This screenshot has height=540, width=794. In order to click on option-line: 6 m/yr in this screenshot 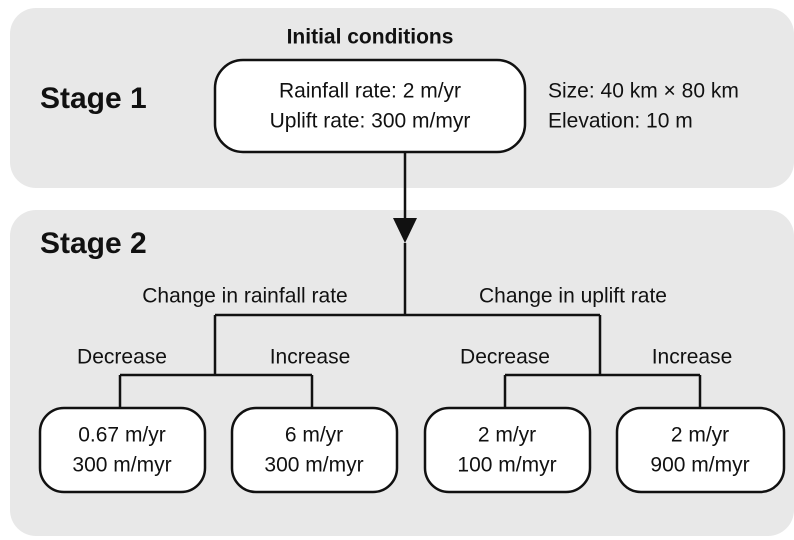, I will do `click(314, 435)`.